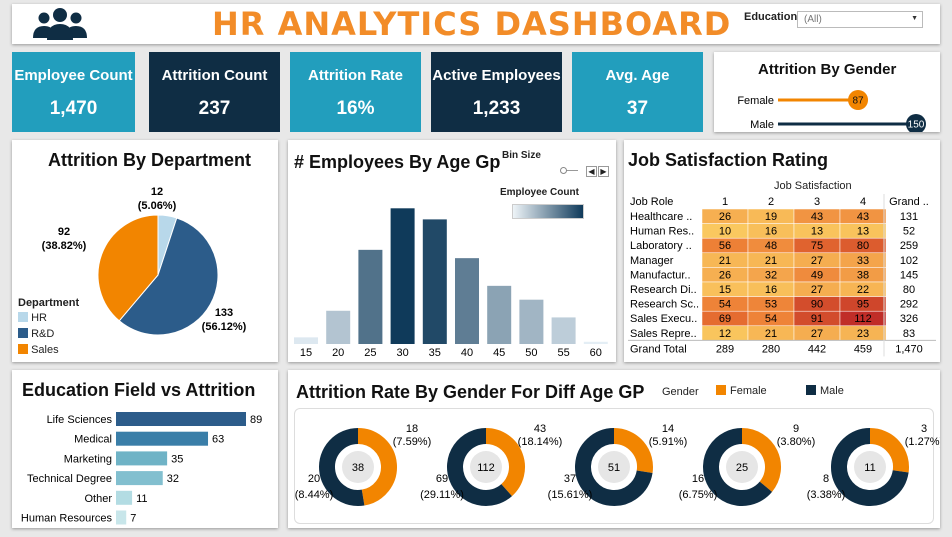  I want to click on slider-handle, so click(563, 170).